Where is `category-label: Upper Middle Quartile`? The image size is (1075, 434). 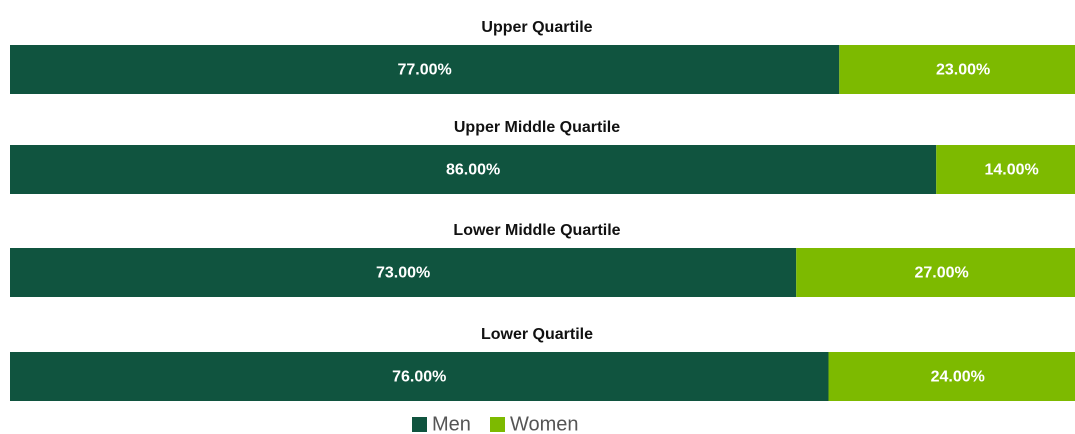 category-label: Upper Middle Quartile is located at coordinates (537, 127).